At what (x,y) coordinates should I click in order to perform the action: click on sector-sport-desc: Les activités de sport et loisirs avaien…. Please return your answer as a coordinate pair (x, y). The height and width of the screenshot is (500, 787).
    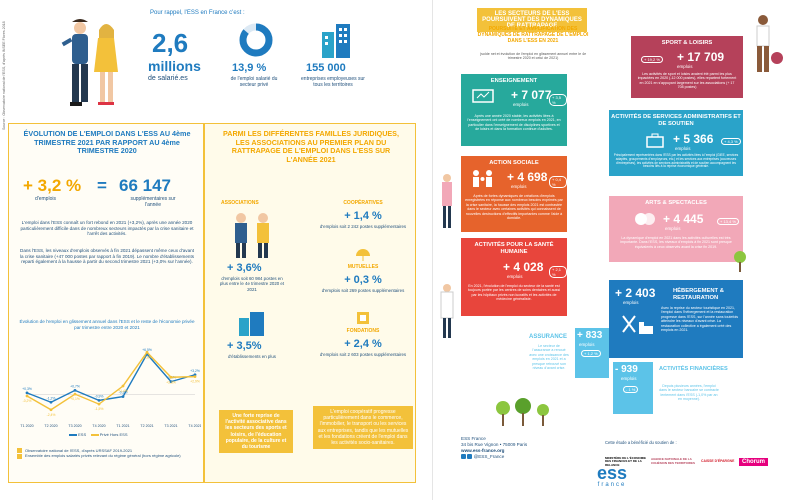
    Looking at the image, I should click on (687, 81).